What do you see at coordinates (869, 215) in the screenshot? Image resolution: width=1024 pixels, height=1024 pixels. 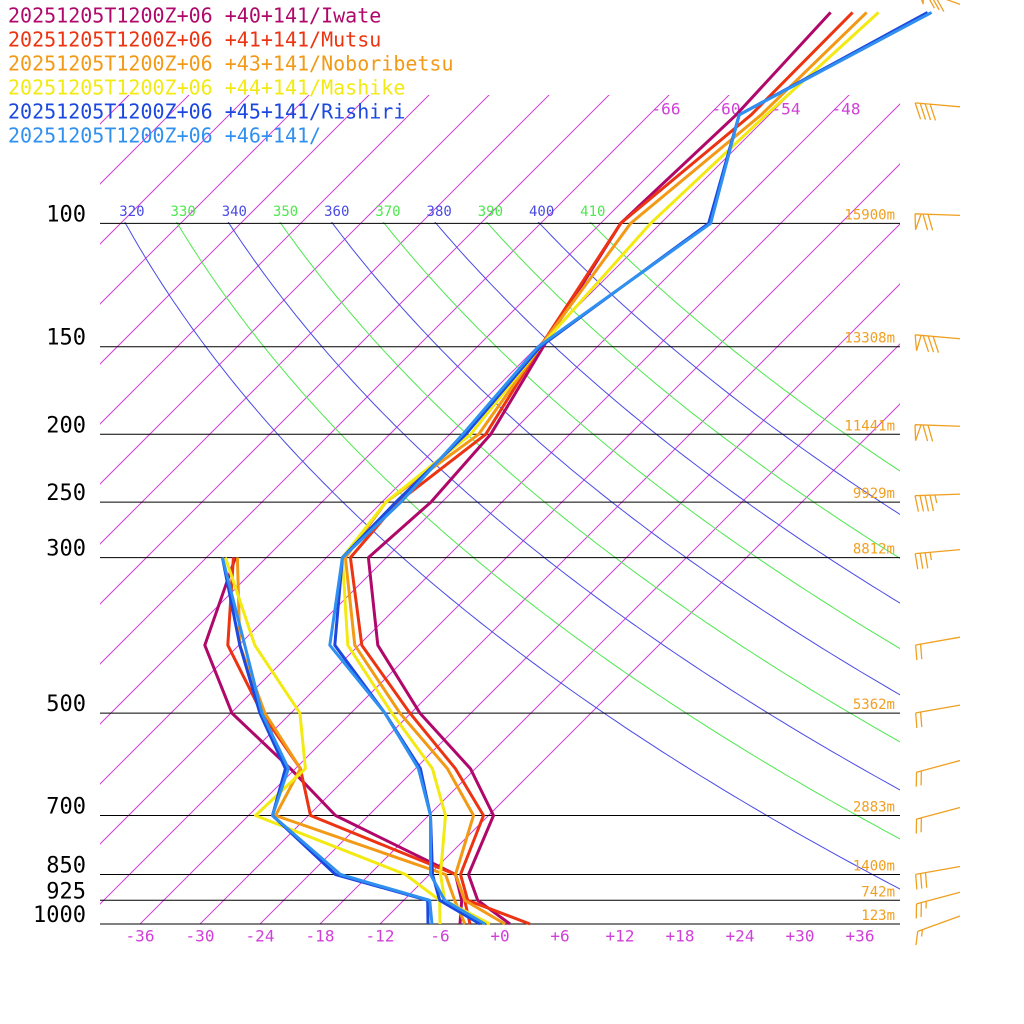 I see `height-label: 15900m` at bounding box center [869, 215].